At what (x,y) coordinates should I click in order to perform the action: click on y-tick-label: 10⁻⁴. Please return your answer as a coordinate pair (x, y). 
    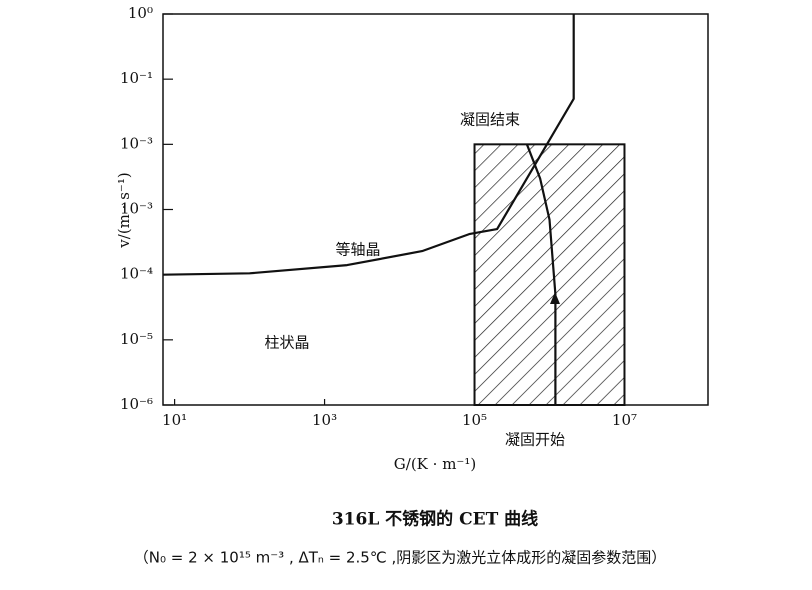
    Looking at the image, I should click on (136, 274).